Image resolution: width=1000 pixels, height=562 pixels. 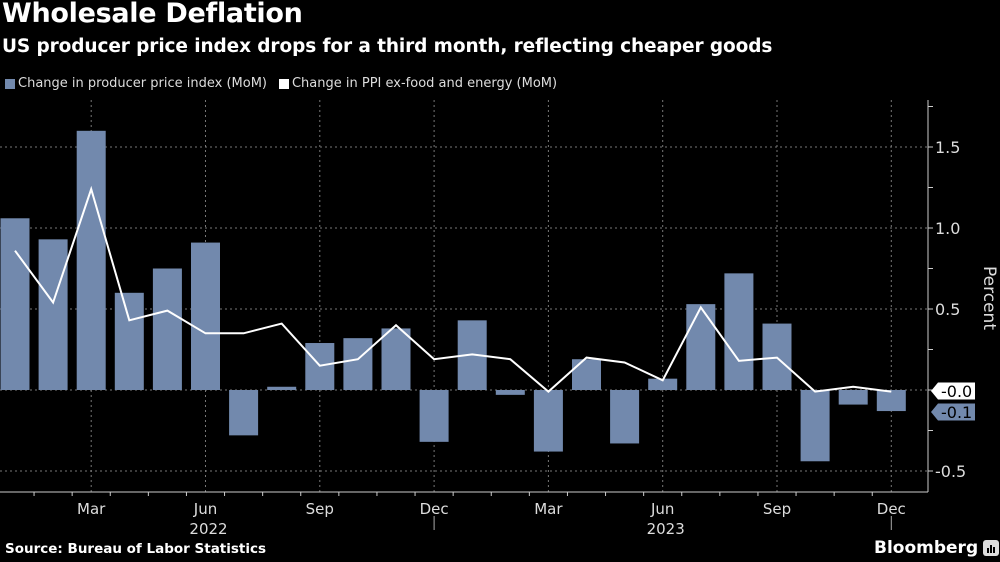 What do you see at coordinates (208, 529) in the screenshot?
I see `year-label: 2022` at bounding box center [208, 529].